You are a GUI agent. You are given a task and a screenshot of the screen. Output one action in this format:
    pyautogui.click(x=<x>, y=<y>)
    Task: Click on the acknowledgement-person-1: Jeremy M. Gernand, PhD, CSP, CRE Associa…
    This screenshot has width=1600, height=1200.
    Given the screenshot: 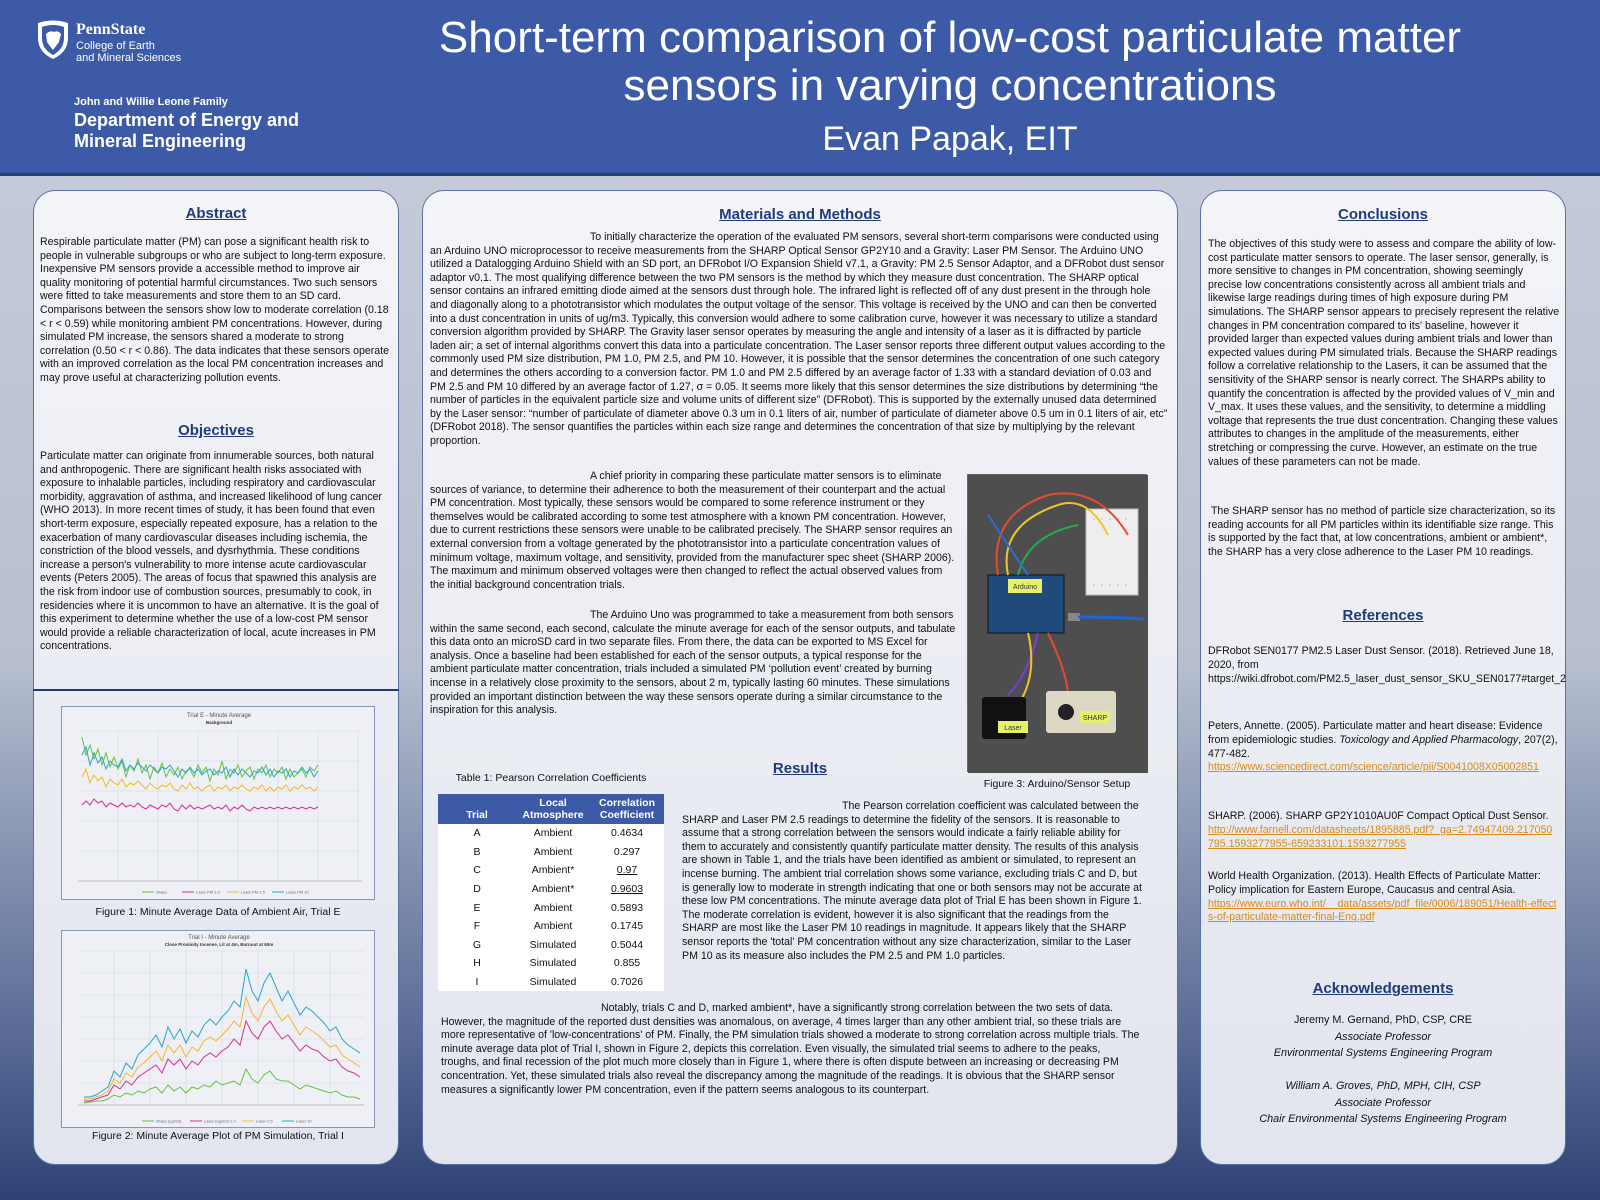 What is the action you would take?
    pyautogui.click(x=1383, y=1036)
    